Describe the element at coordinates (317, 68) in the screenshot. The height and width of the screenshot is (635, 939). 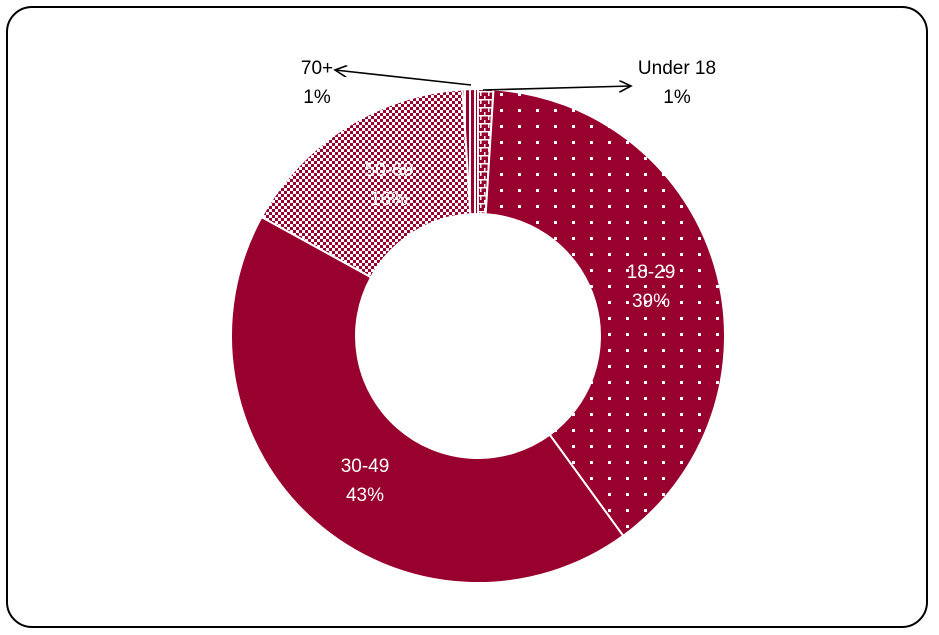
I see `category-label-70-plus: 70+` at that location.